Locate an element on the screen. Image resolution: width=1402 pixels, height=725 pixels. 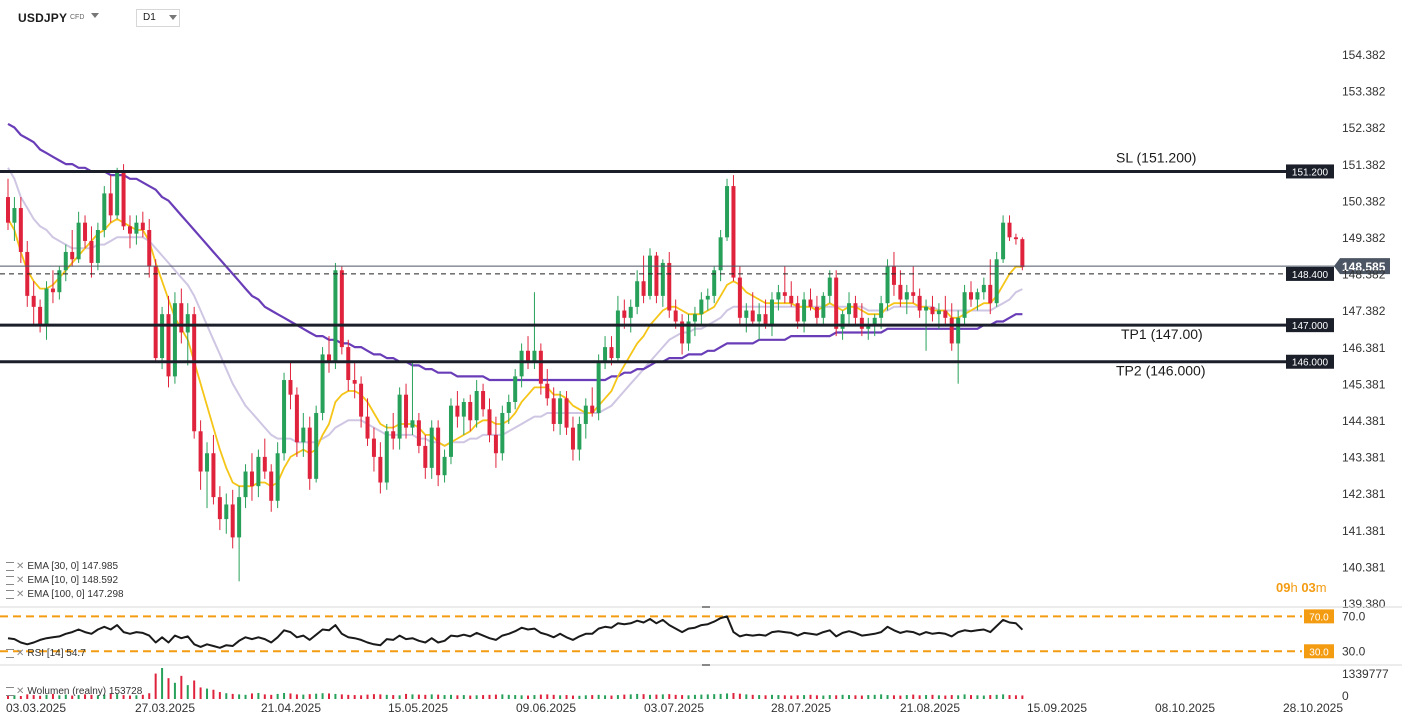
legend-ema100: ✕ EMA [100, 0] 147.298 is located at coordinates (65, 594).